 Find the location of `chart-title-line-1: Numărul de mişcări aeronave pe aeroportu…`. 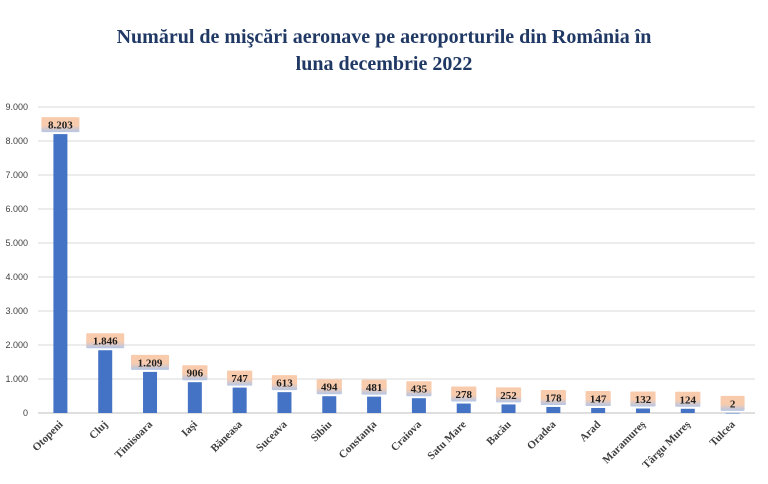

chart-title-line-1: Numărul de mişcări aeronave pe aeroportu… is located at coordinates (384, 37).